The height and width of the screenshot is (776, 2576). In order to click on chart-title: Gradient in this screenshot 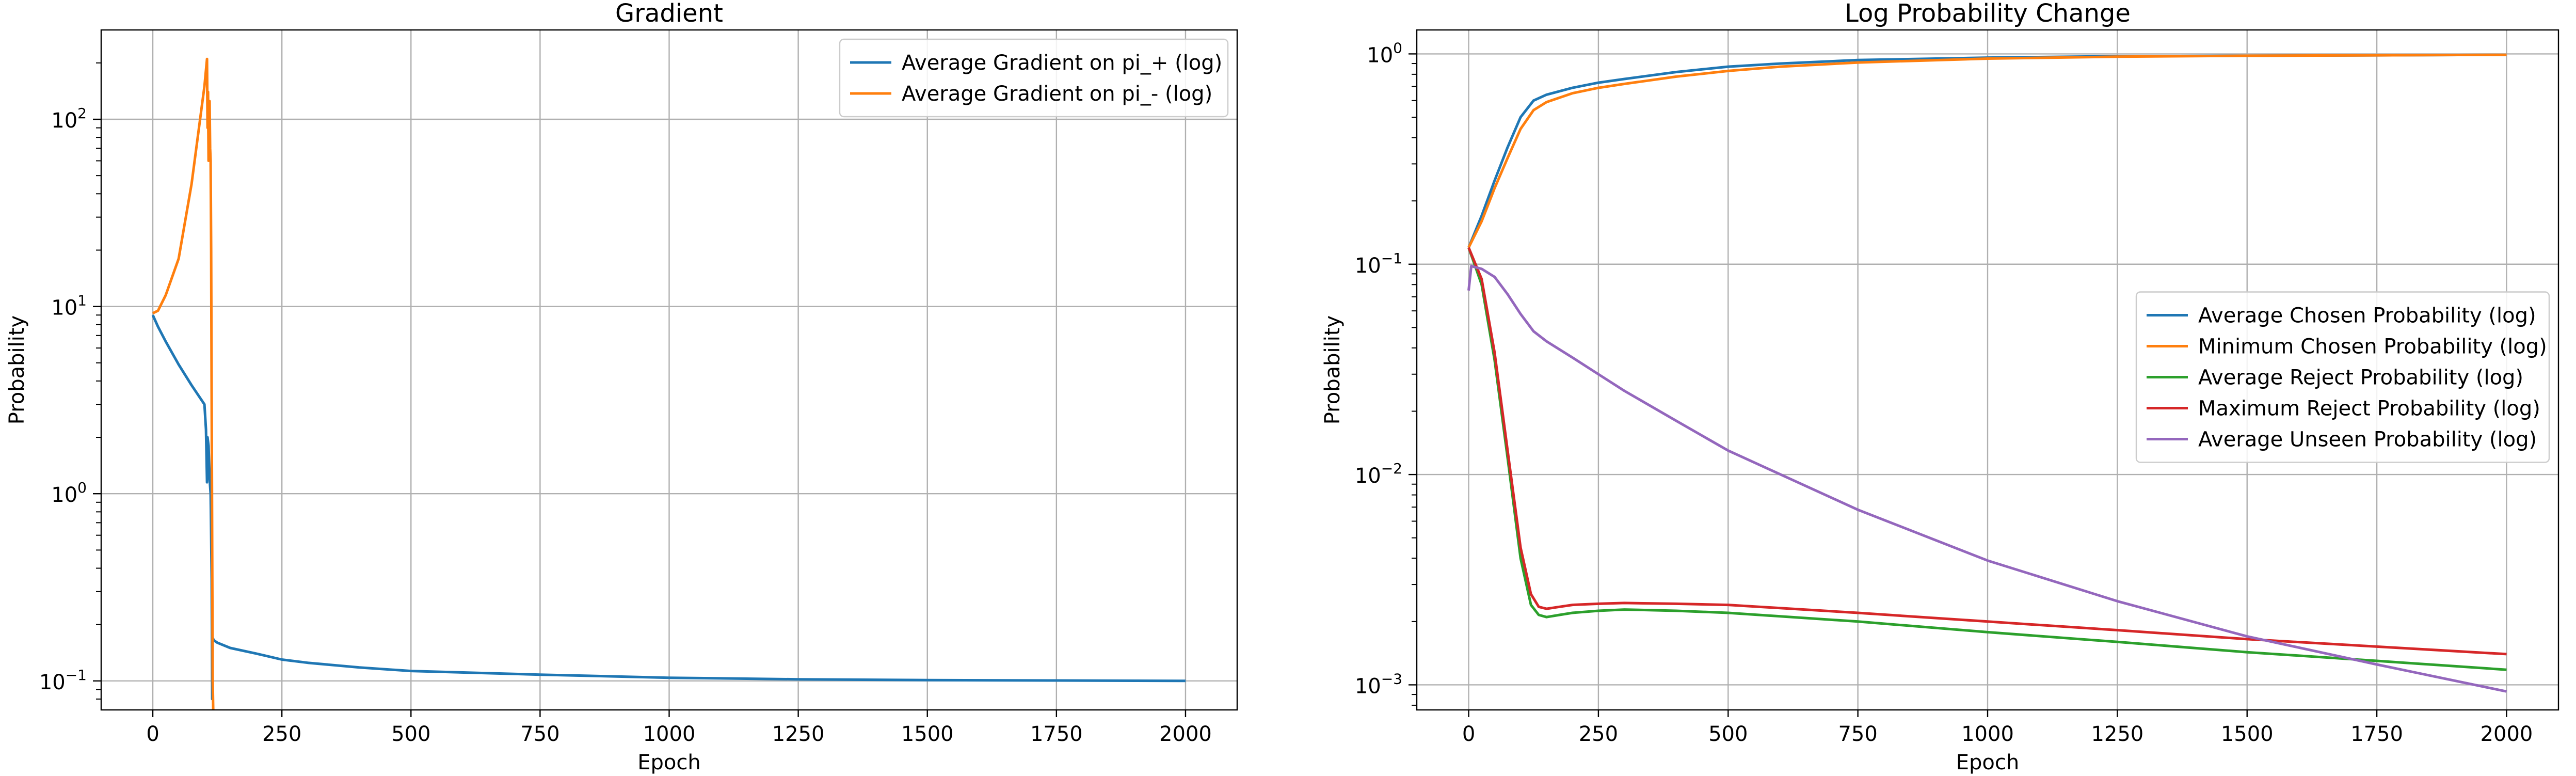, I will do `click(669, 14)`.